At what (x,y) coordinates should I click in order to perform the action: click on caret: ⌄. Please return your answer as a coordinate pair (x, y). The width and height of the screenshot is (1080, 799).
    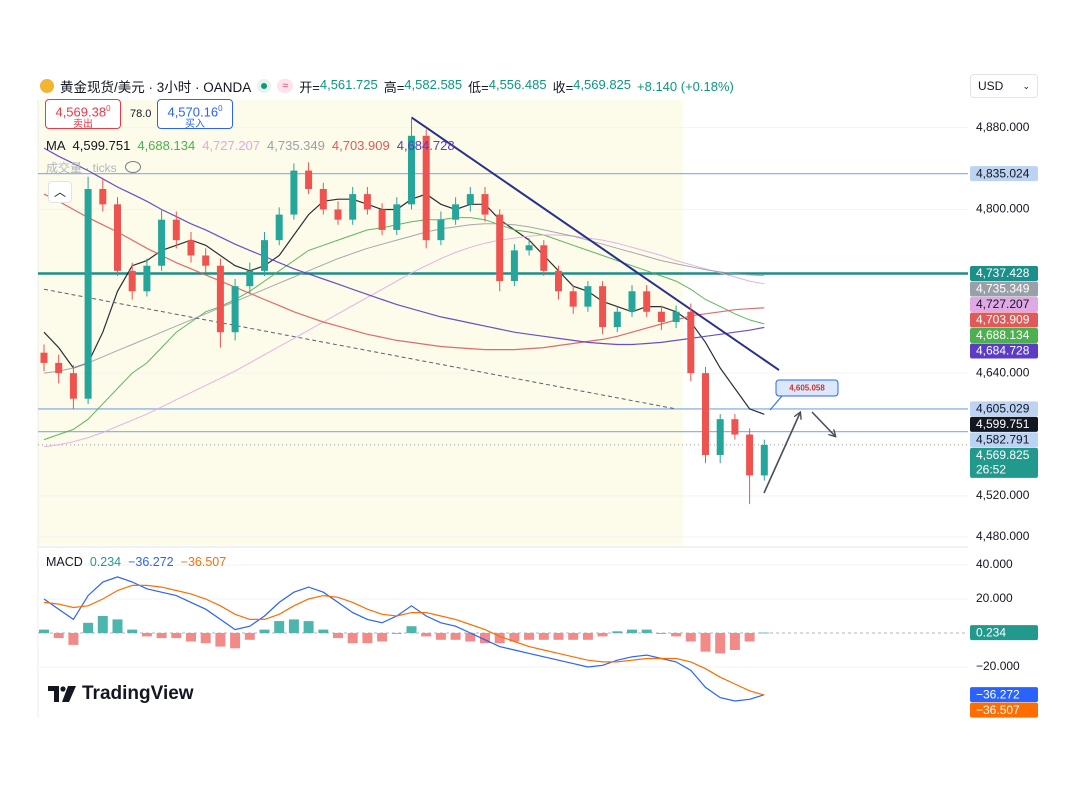
    Looking at the image, I should click on (1026, 86).